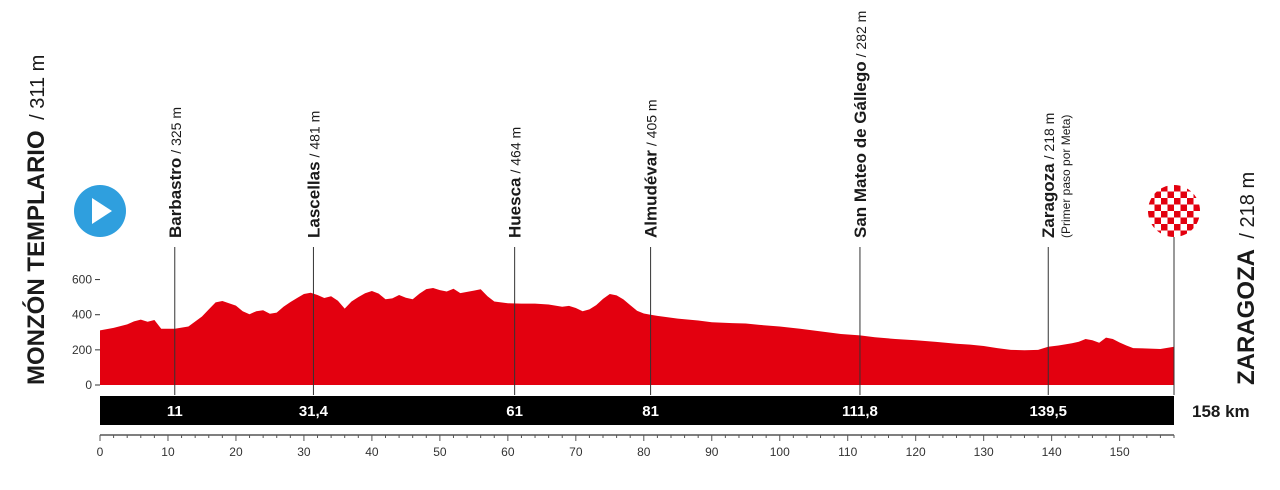 This screenshot has height=490, width=1280. I want to click on waypoint-altitude: / 325 m, so click(176, 130).